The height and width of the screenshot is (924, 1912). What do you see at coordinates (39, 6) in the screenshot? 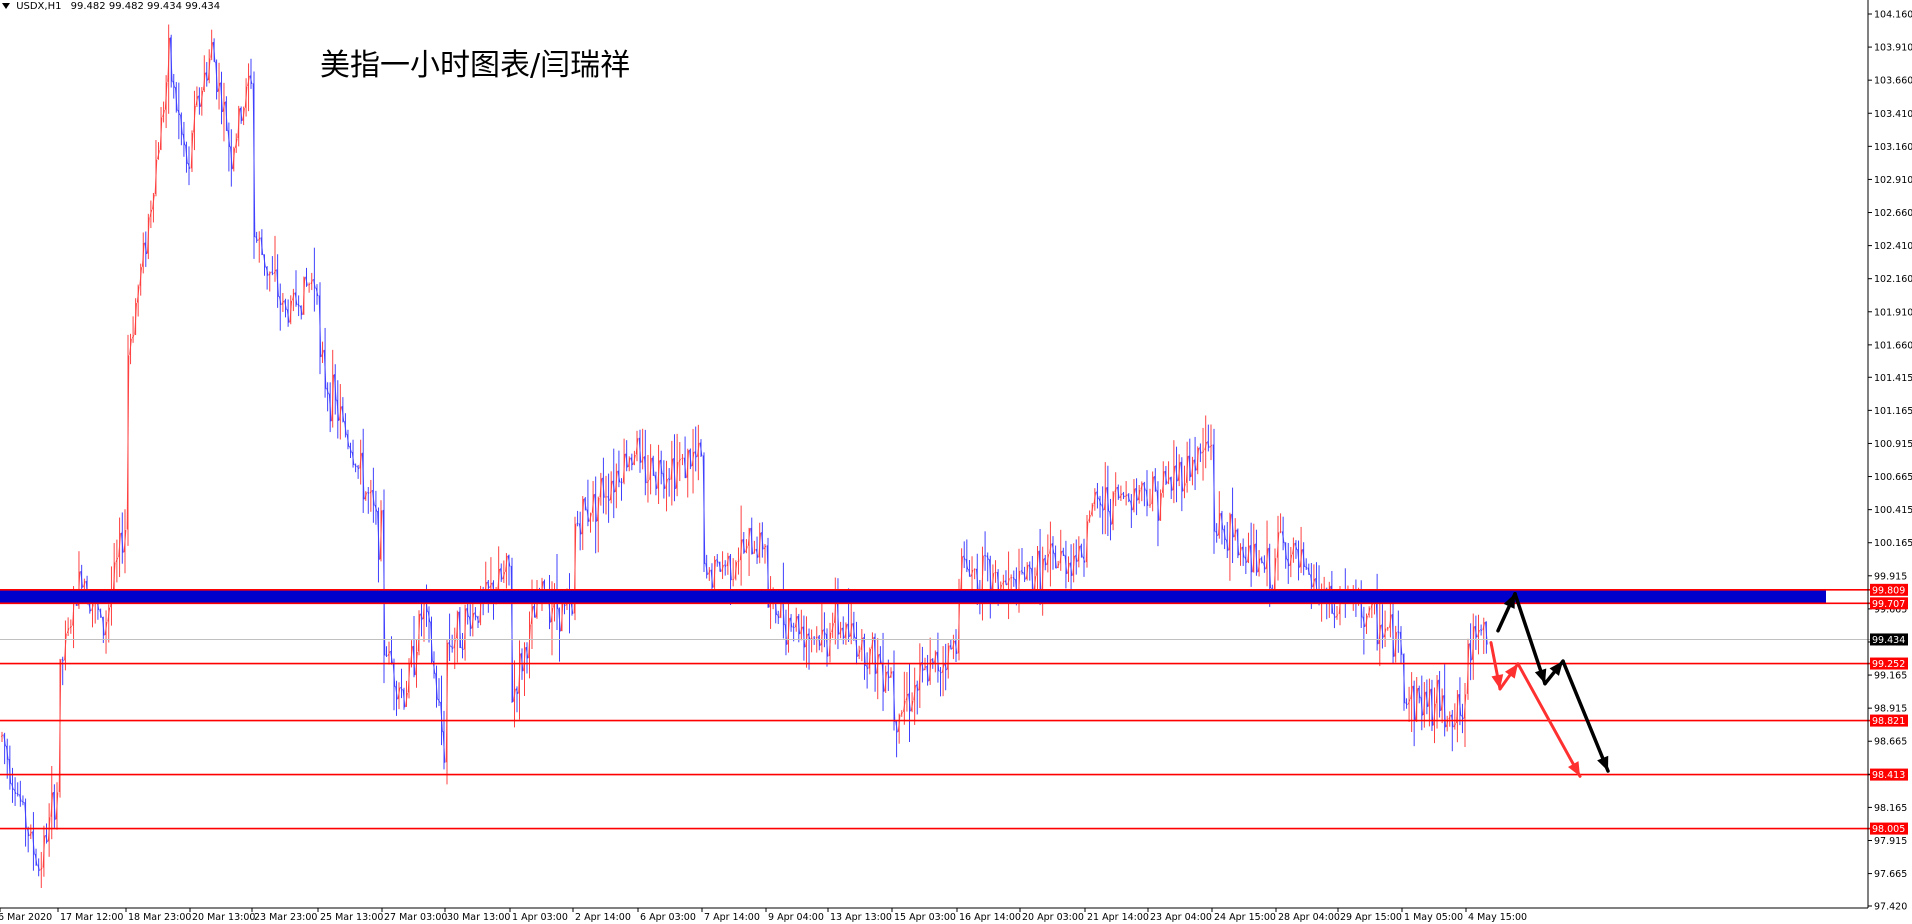
I see `symbol-label: USDX,H1` at bounding box center [39, 6].